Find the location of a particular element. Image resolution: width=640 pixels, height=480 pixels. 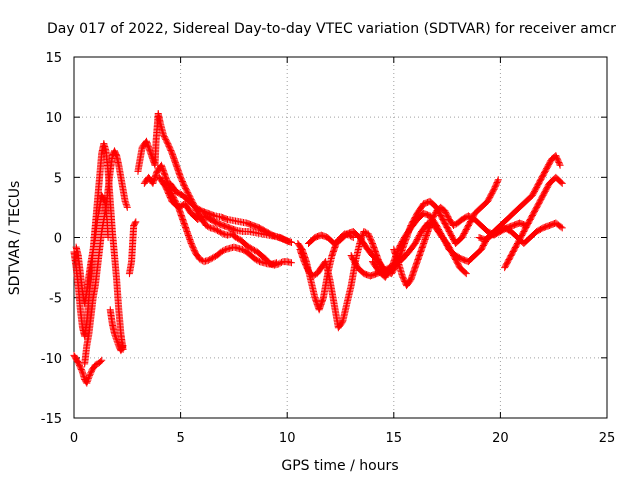

y-axis-label: SDTVAR / TECUs is located at coordinates (15, 238).